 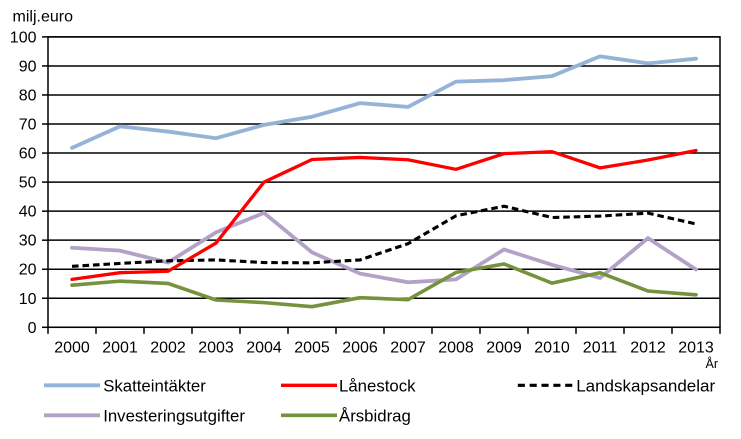 What do you see at coordinates (28, 66) in the screenshot?
I see `svg-text: 90` at bounding box center [28, 66].